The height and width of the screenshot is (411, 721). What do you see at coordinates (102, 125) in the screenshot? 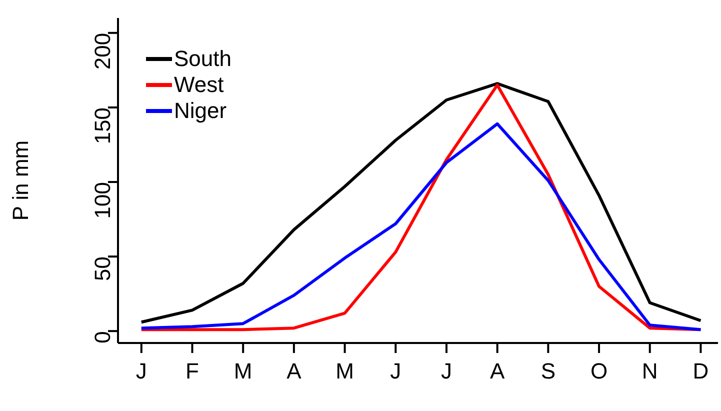
I see `y-tick-label: 150` at bounding box center [102, 125].